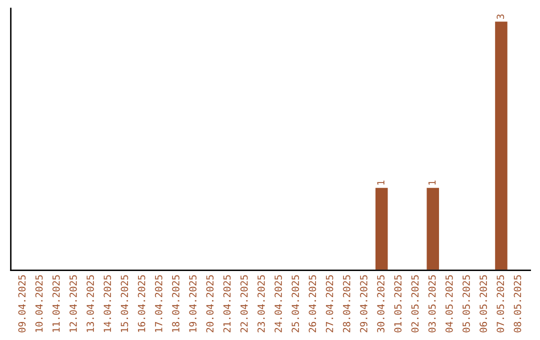 The width and height of the screenshot is (540, 340). Describe the element at coordinates (90, 303) in the screenshot. I see `x-tick-label: 13.04.2025` at that location.